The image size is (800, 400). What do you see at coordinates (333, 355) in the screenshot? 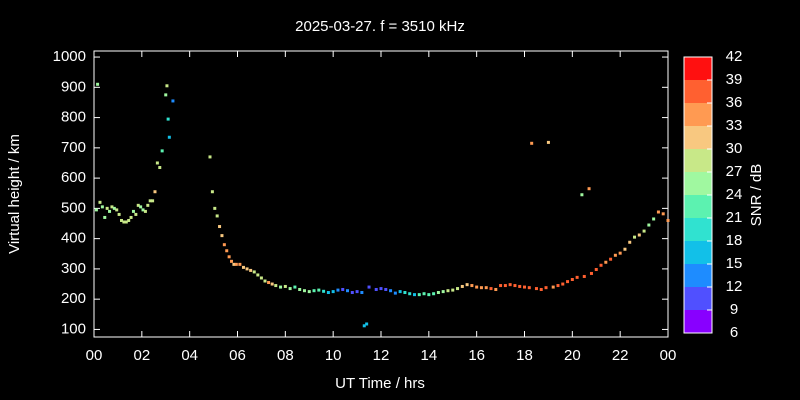
I see `x-tick-label: 10` at bounding box center [333, 355].